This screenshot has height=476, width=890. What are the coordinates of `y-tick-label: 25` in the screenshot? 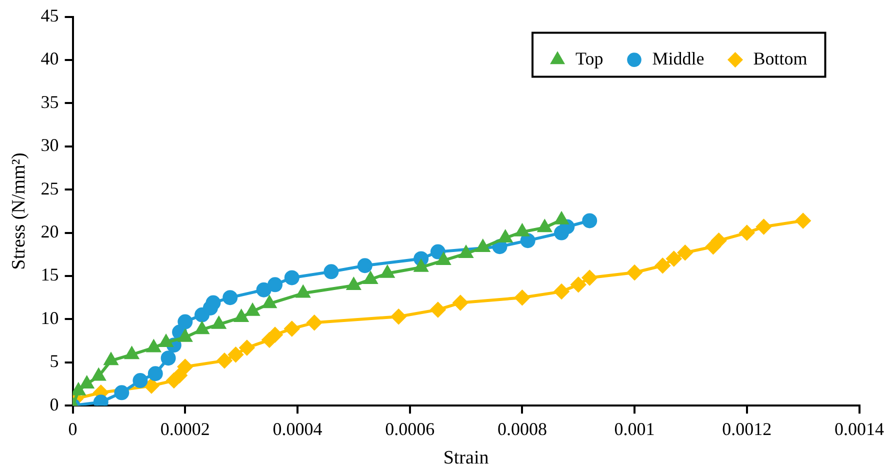 It's located at (49, 188).